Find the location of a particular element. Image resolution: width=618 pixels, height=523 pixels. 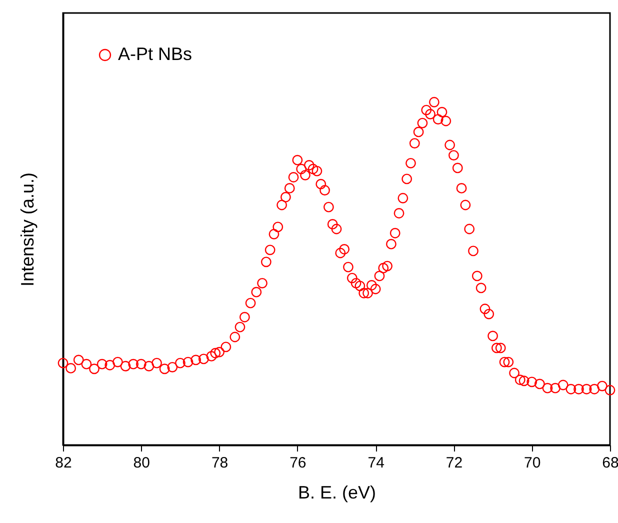

x-tick-label: 76 is located at coordinates (298, 463).